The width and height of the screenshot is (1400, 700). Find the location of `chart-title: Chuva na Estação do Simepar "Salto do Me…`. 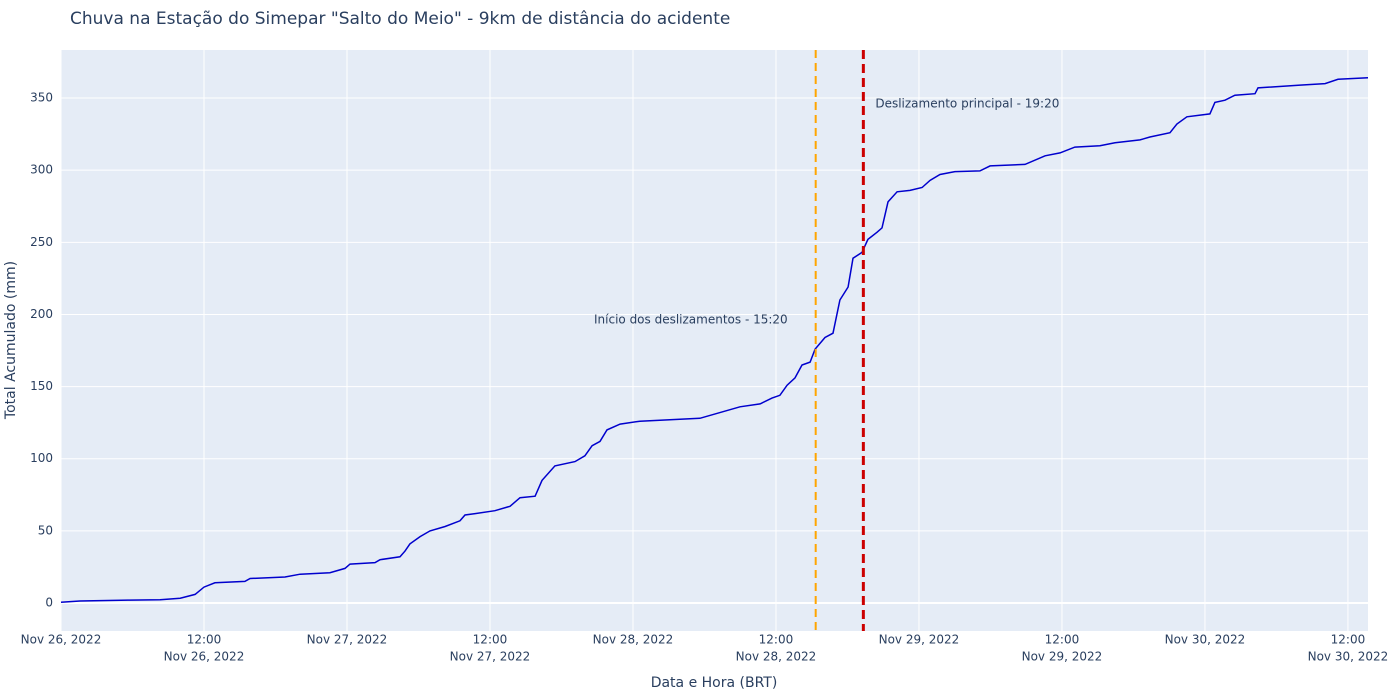

chart-title: Chuva na Estação do Simepar "Salto do Me… is located at coordinates (400, 19).